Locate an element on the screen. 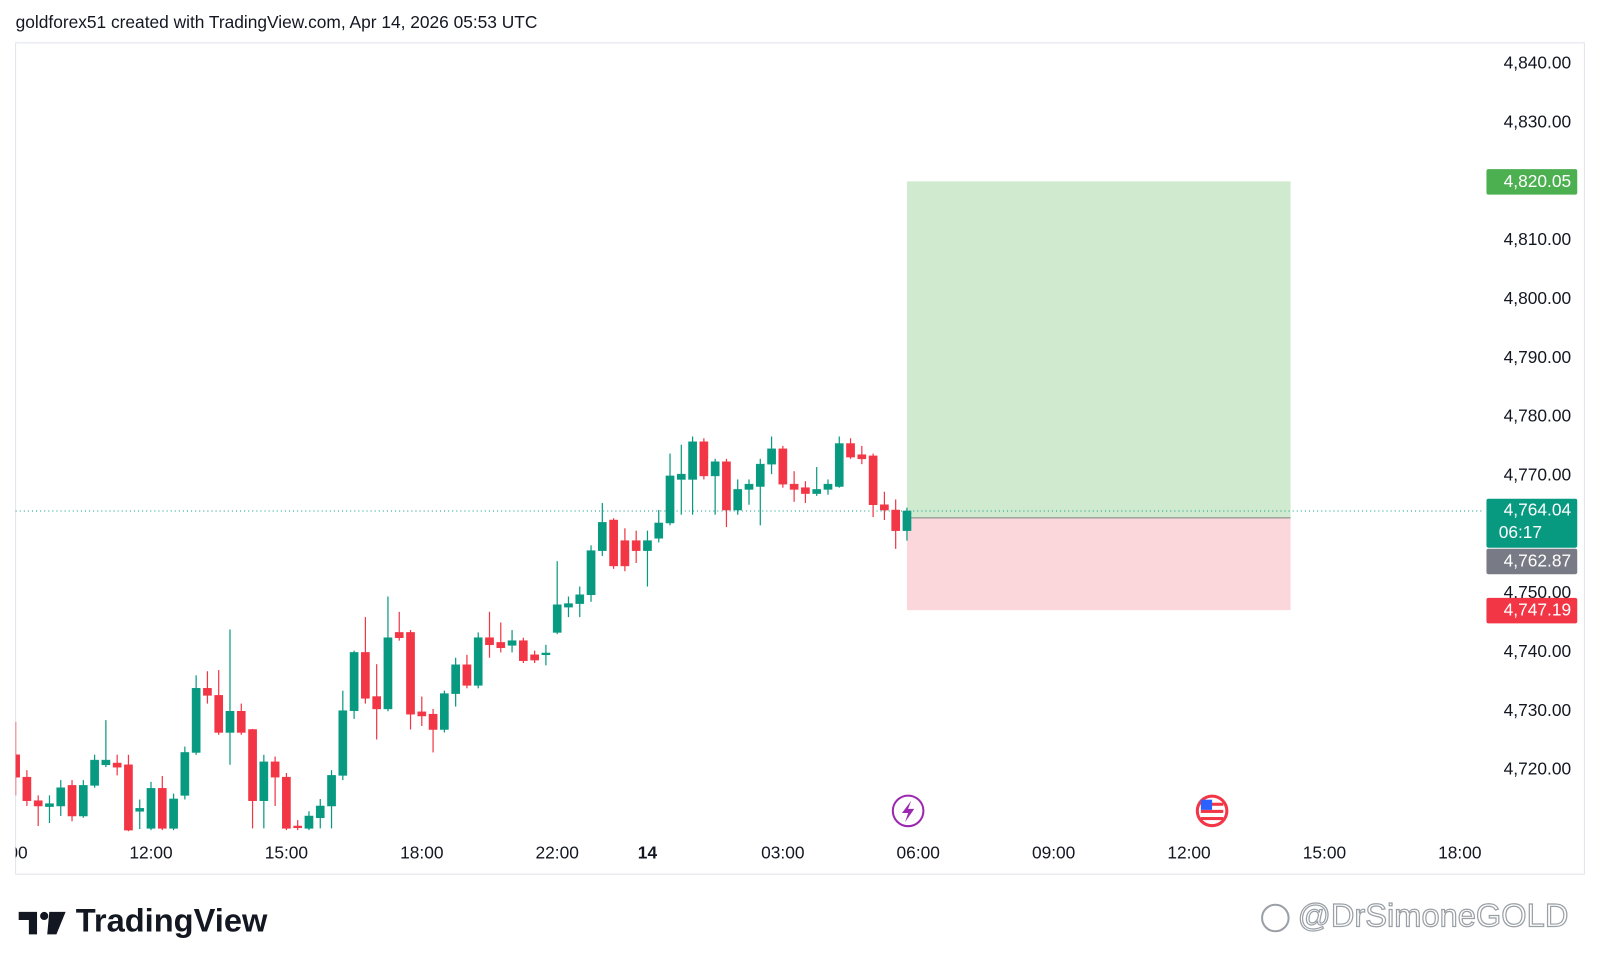 This screenshot has width=1600, height=969. entry-price-box is located at coordinates (1532, 561).